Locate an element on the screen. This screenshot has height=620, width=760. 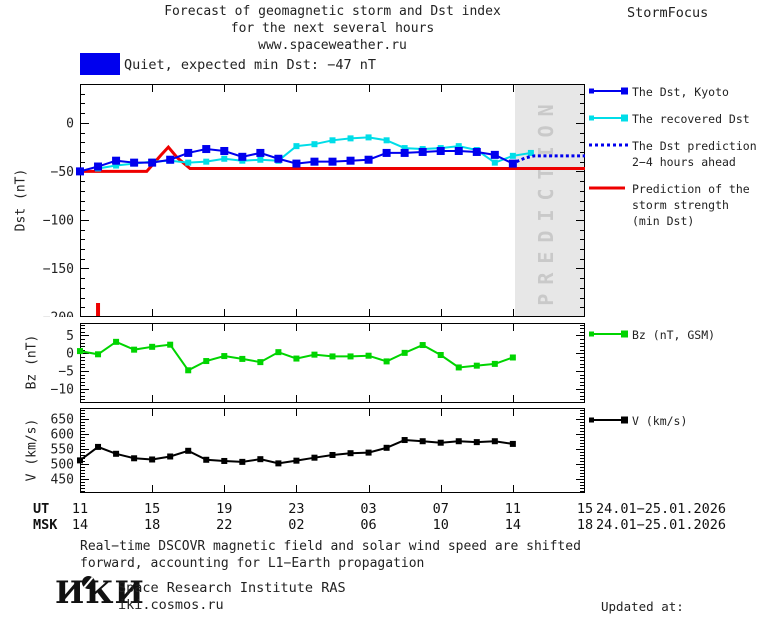
msk-hour-6: 14 is located at coordinates (512, 525).